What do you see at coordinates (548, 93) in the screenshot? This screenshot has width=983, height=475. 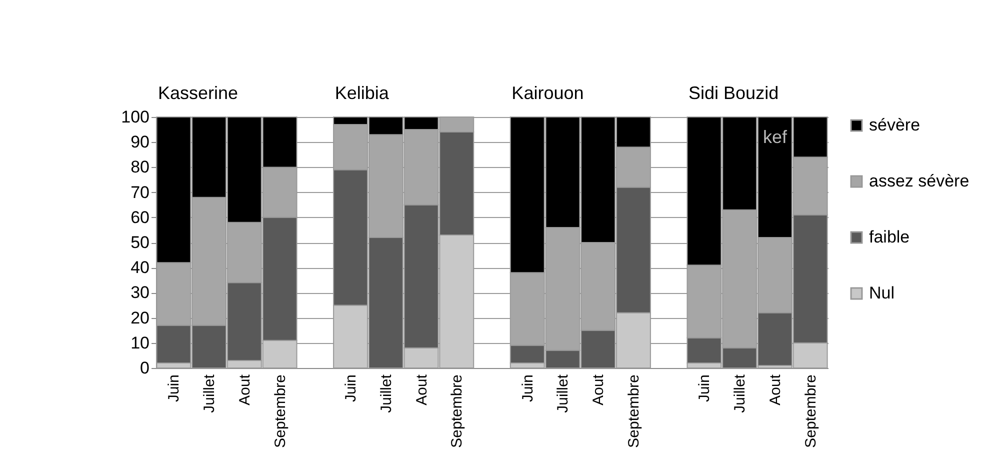 I see `text: Kairouon` at bounding box center [548, 93].